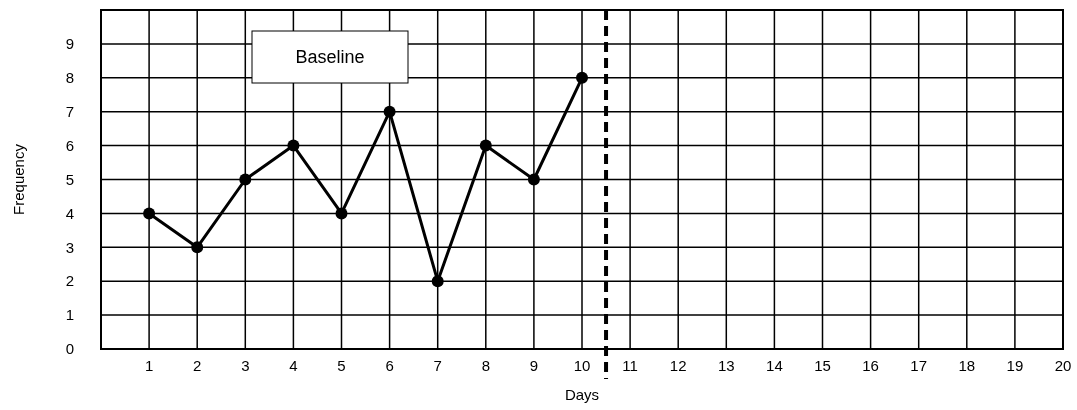 This screenshot has height=410, width=1077. I want to click on x-tick-label: 1, so click(149, 365).